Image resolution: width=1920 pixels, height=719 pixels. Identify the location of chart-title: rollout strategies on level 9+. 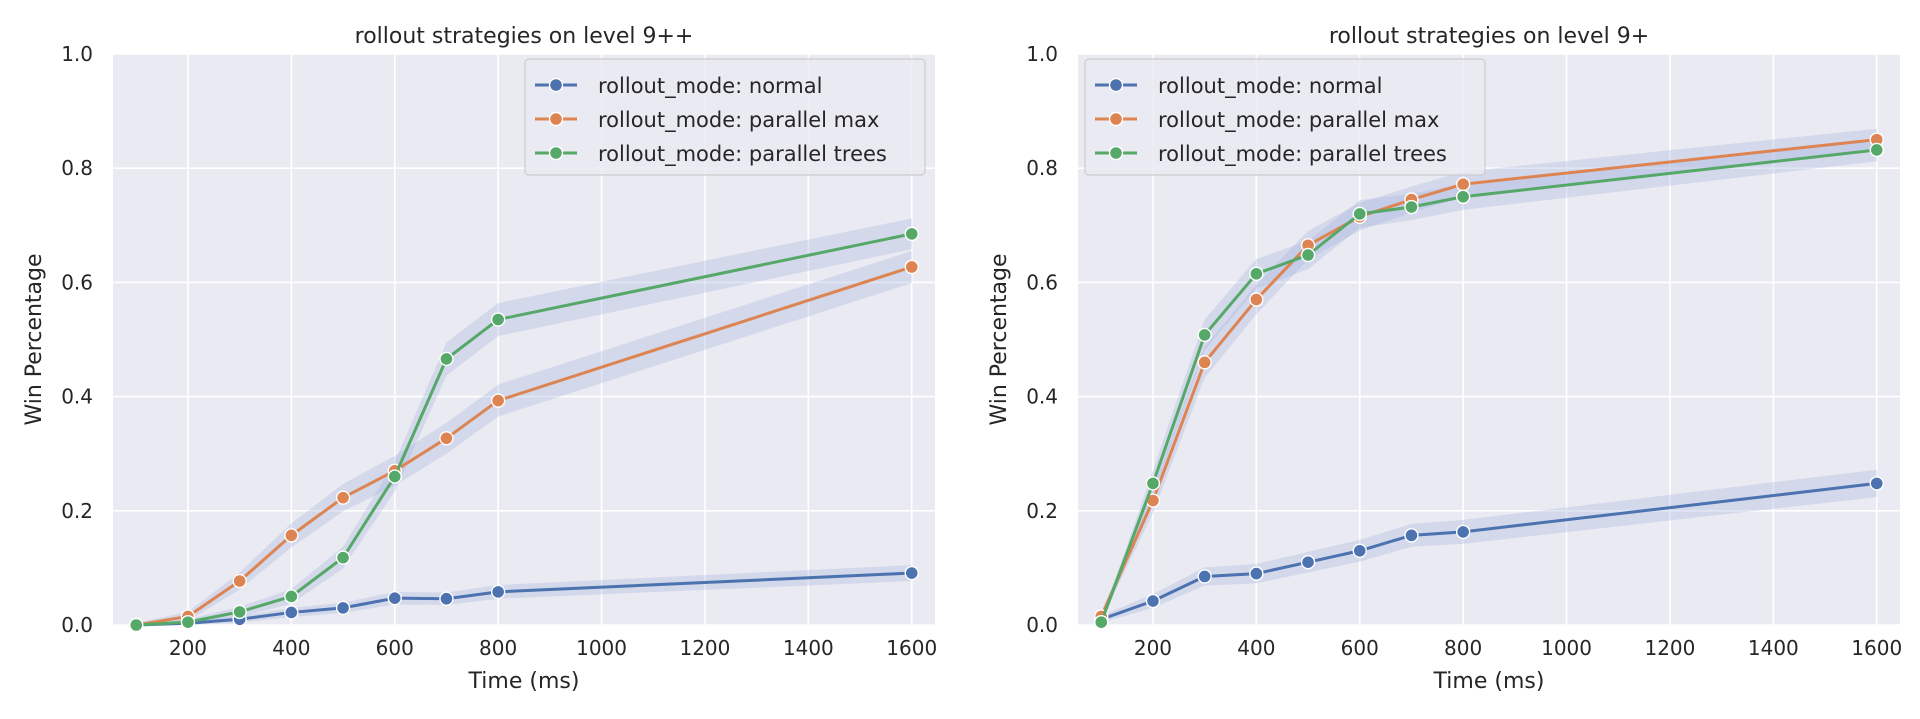
(1489, 36).